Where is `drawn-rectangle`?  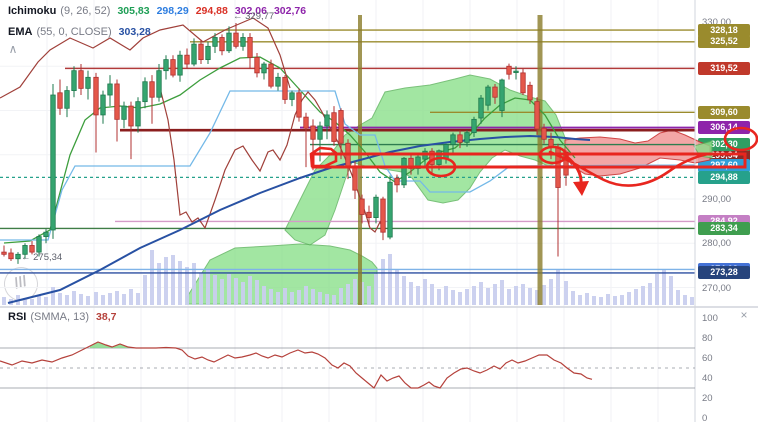 drawn-rectangle is located at coordinates (529, 160).